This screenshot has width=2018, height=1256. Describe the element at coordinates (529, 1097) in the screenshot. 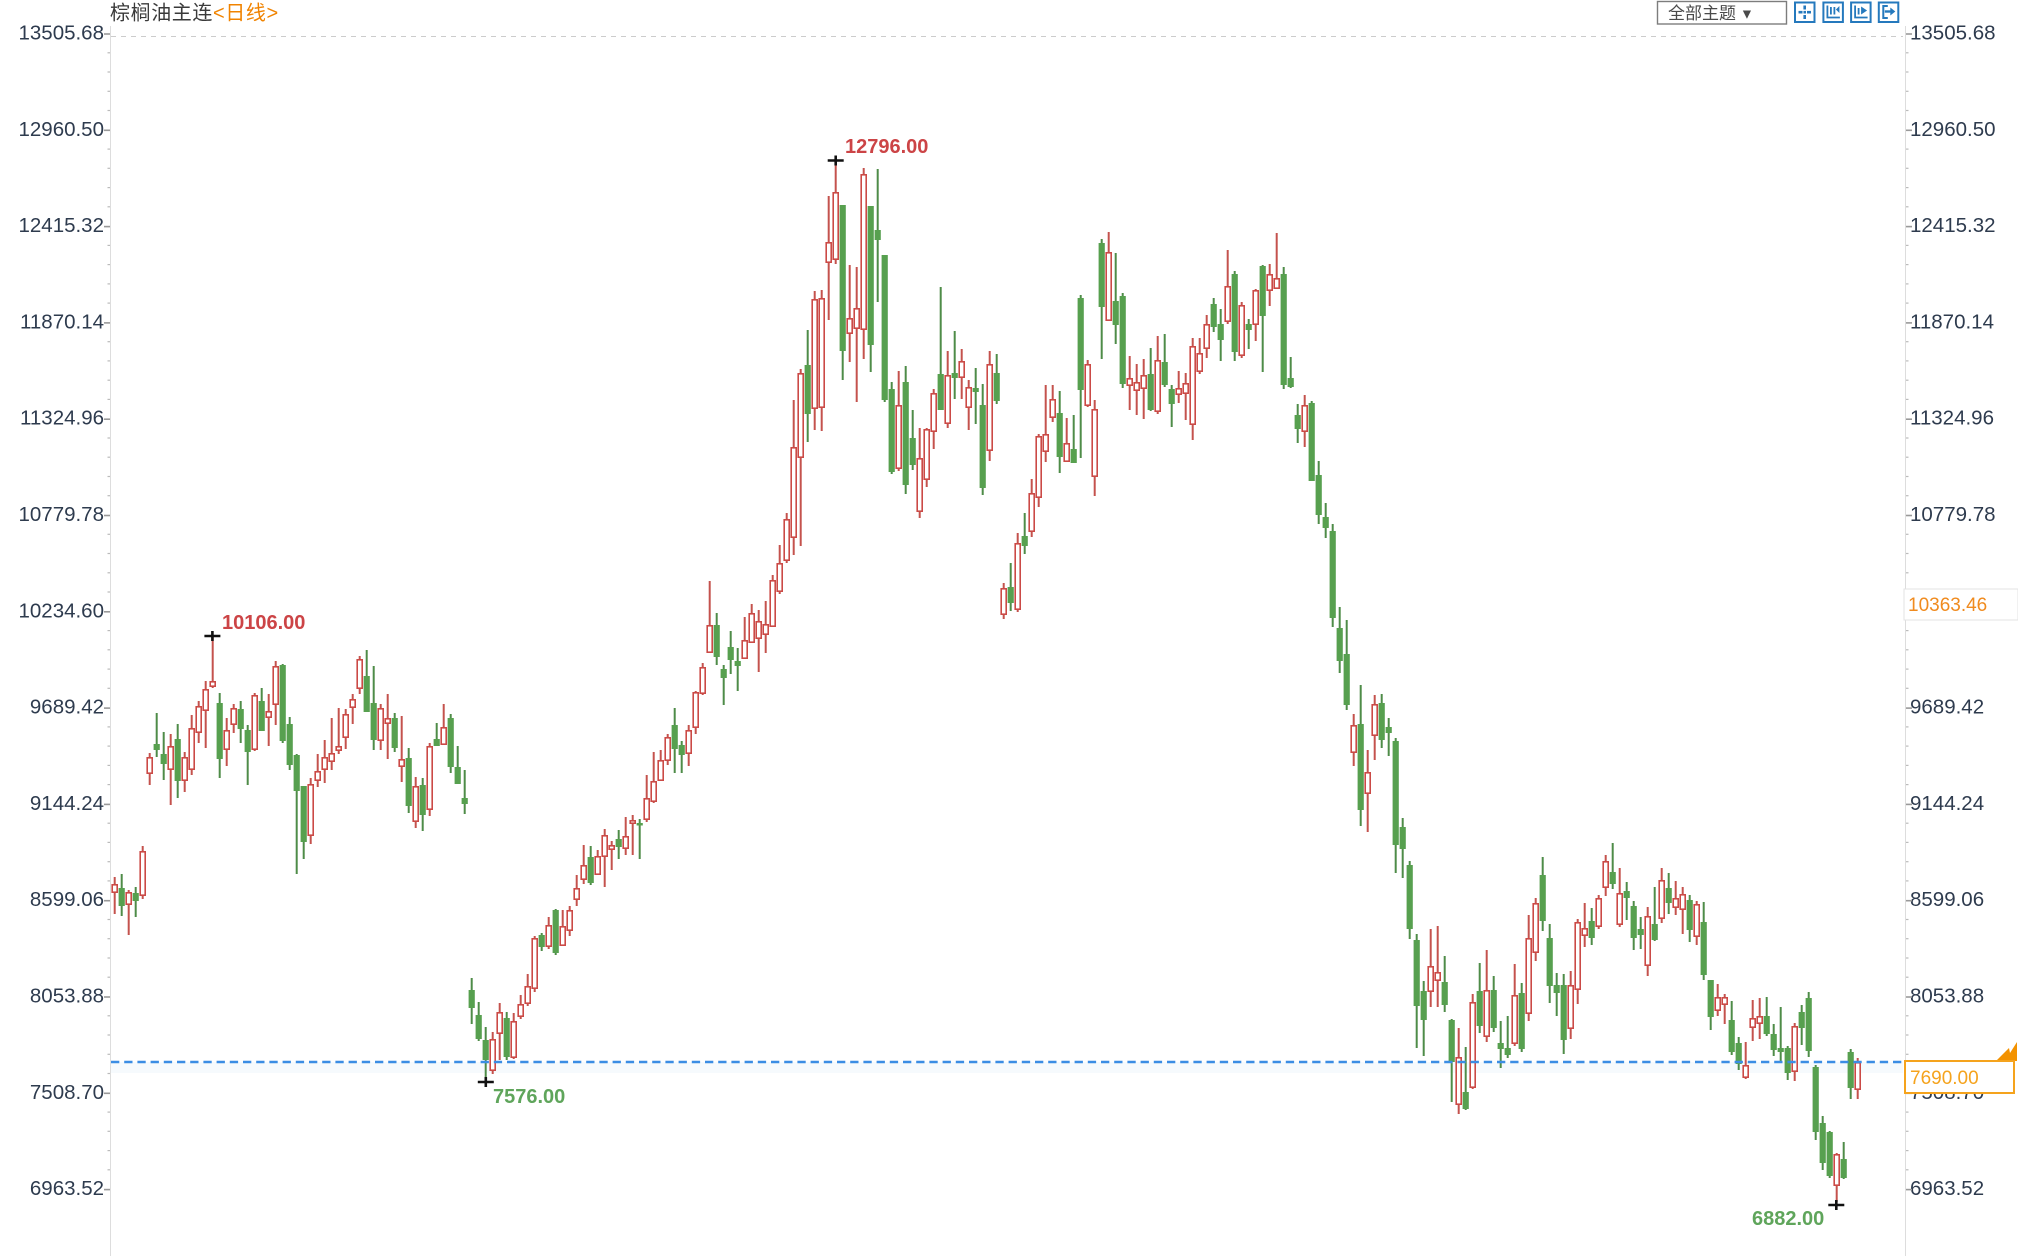

I see `svg-text: 7576.00` at that location.